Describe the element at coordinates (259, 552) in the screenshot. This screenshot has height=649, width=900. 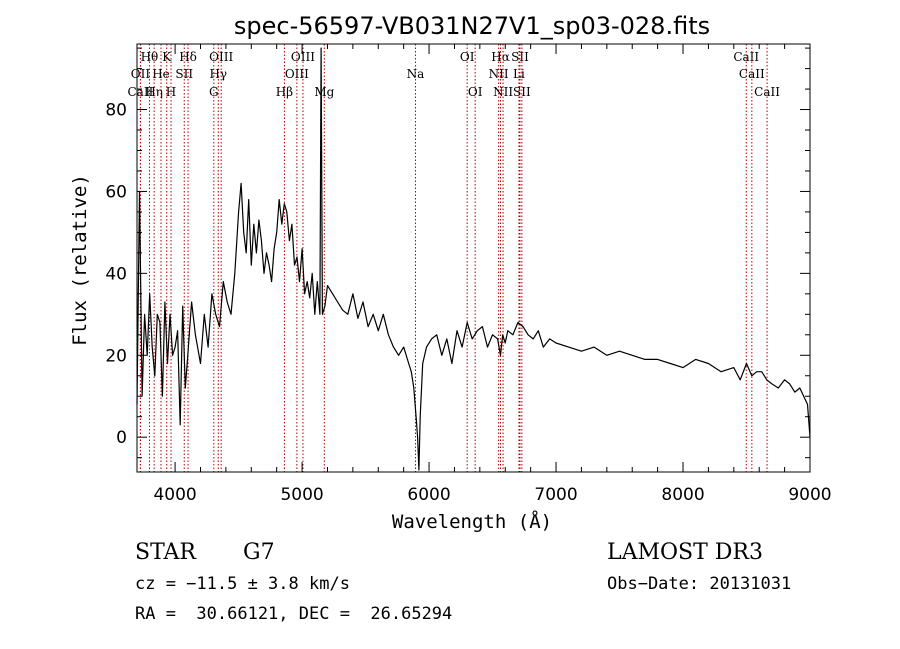
I see `object-subclass: G7` at that location.